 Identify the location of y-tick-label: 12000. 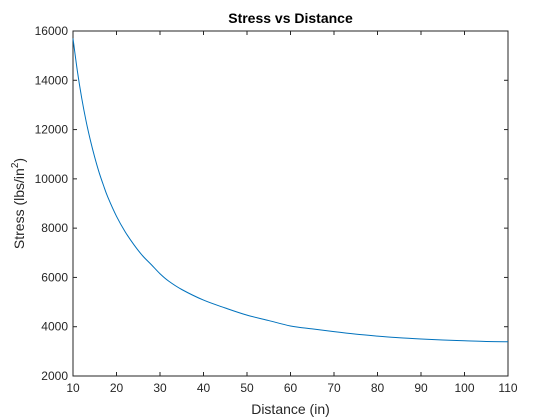
(52, 130).